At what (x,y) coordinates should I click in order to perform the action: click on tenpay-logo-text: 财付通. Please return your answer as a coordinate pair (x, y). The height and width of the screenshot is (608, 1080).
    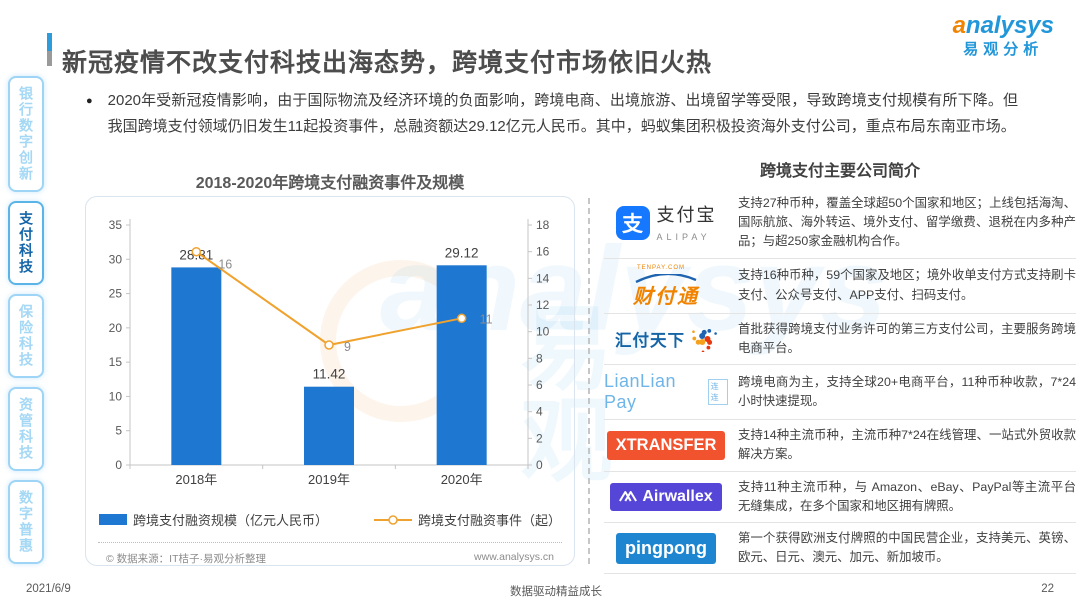
    Looking at the image, I should click on (666, 296).